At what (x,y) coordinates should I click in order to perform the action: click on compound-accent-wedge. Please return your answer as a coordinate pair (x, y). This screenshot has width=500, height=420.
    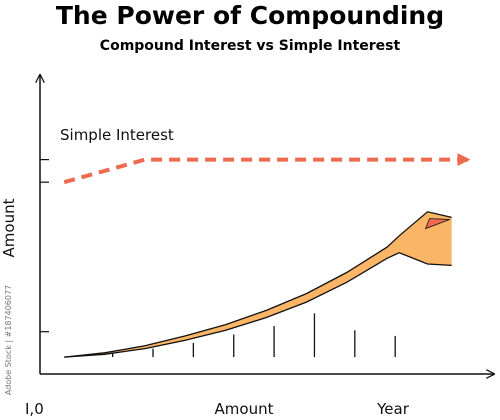
    Looking at the image, I should click on (437, 224).